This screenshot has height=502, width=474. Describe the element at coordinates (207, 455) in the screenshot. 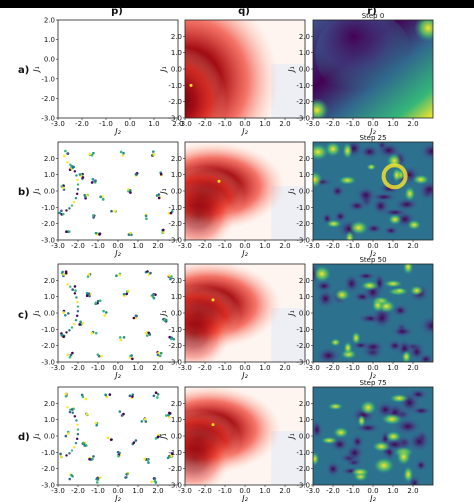

I see `heatmap-tail` at that location.